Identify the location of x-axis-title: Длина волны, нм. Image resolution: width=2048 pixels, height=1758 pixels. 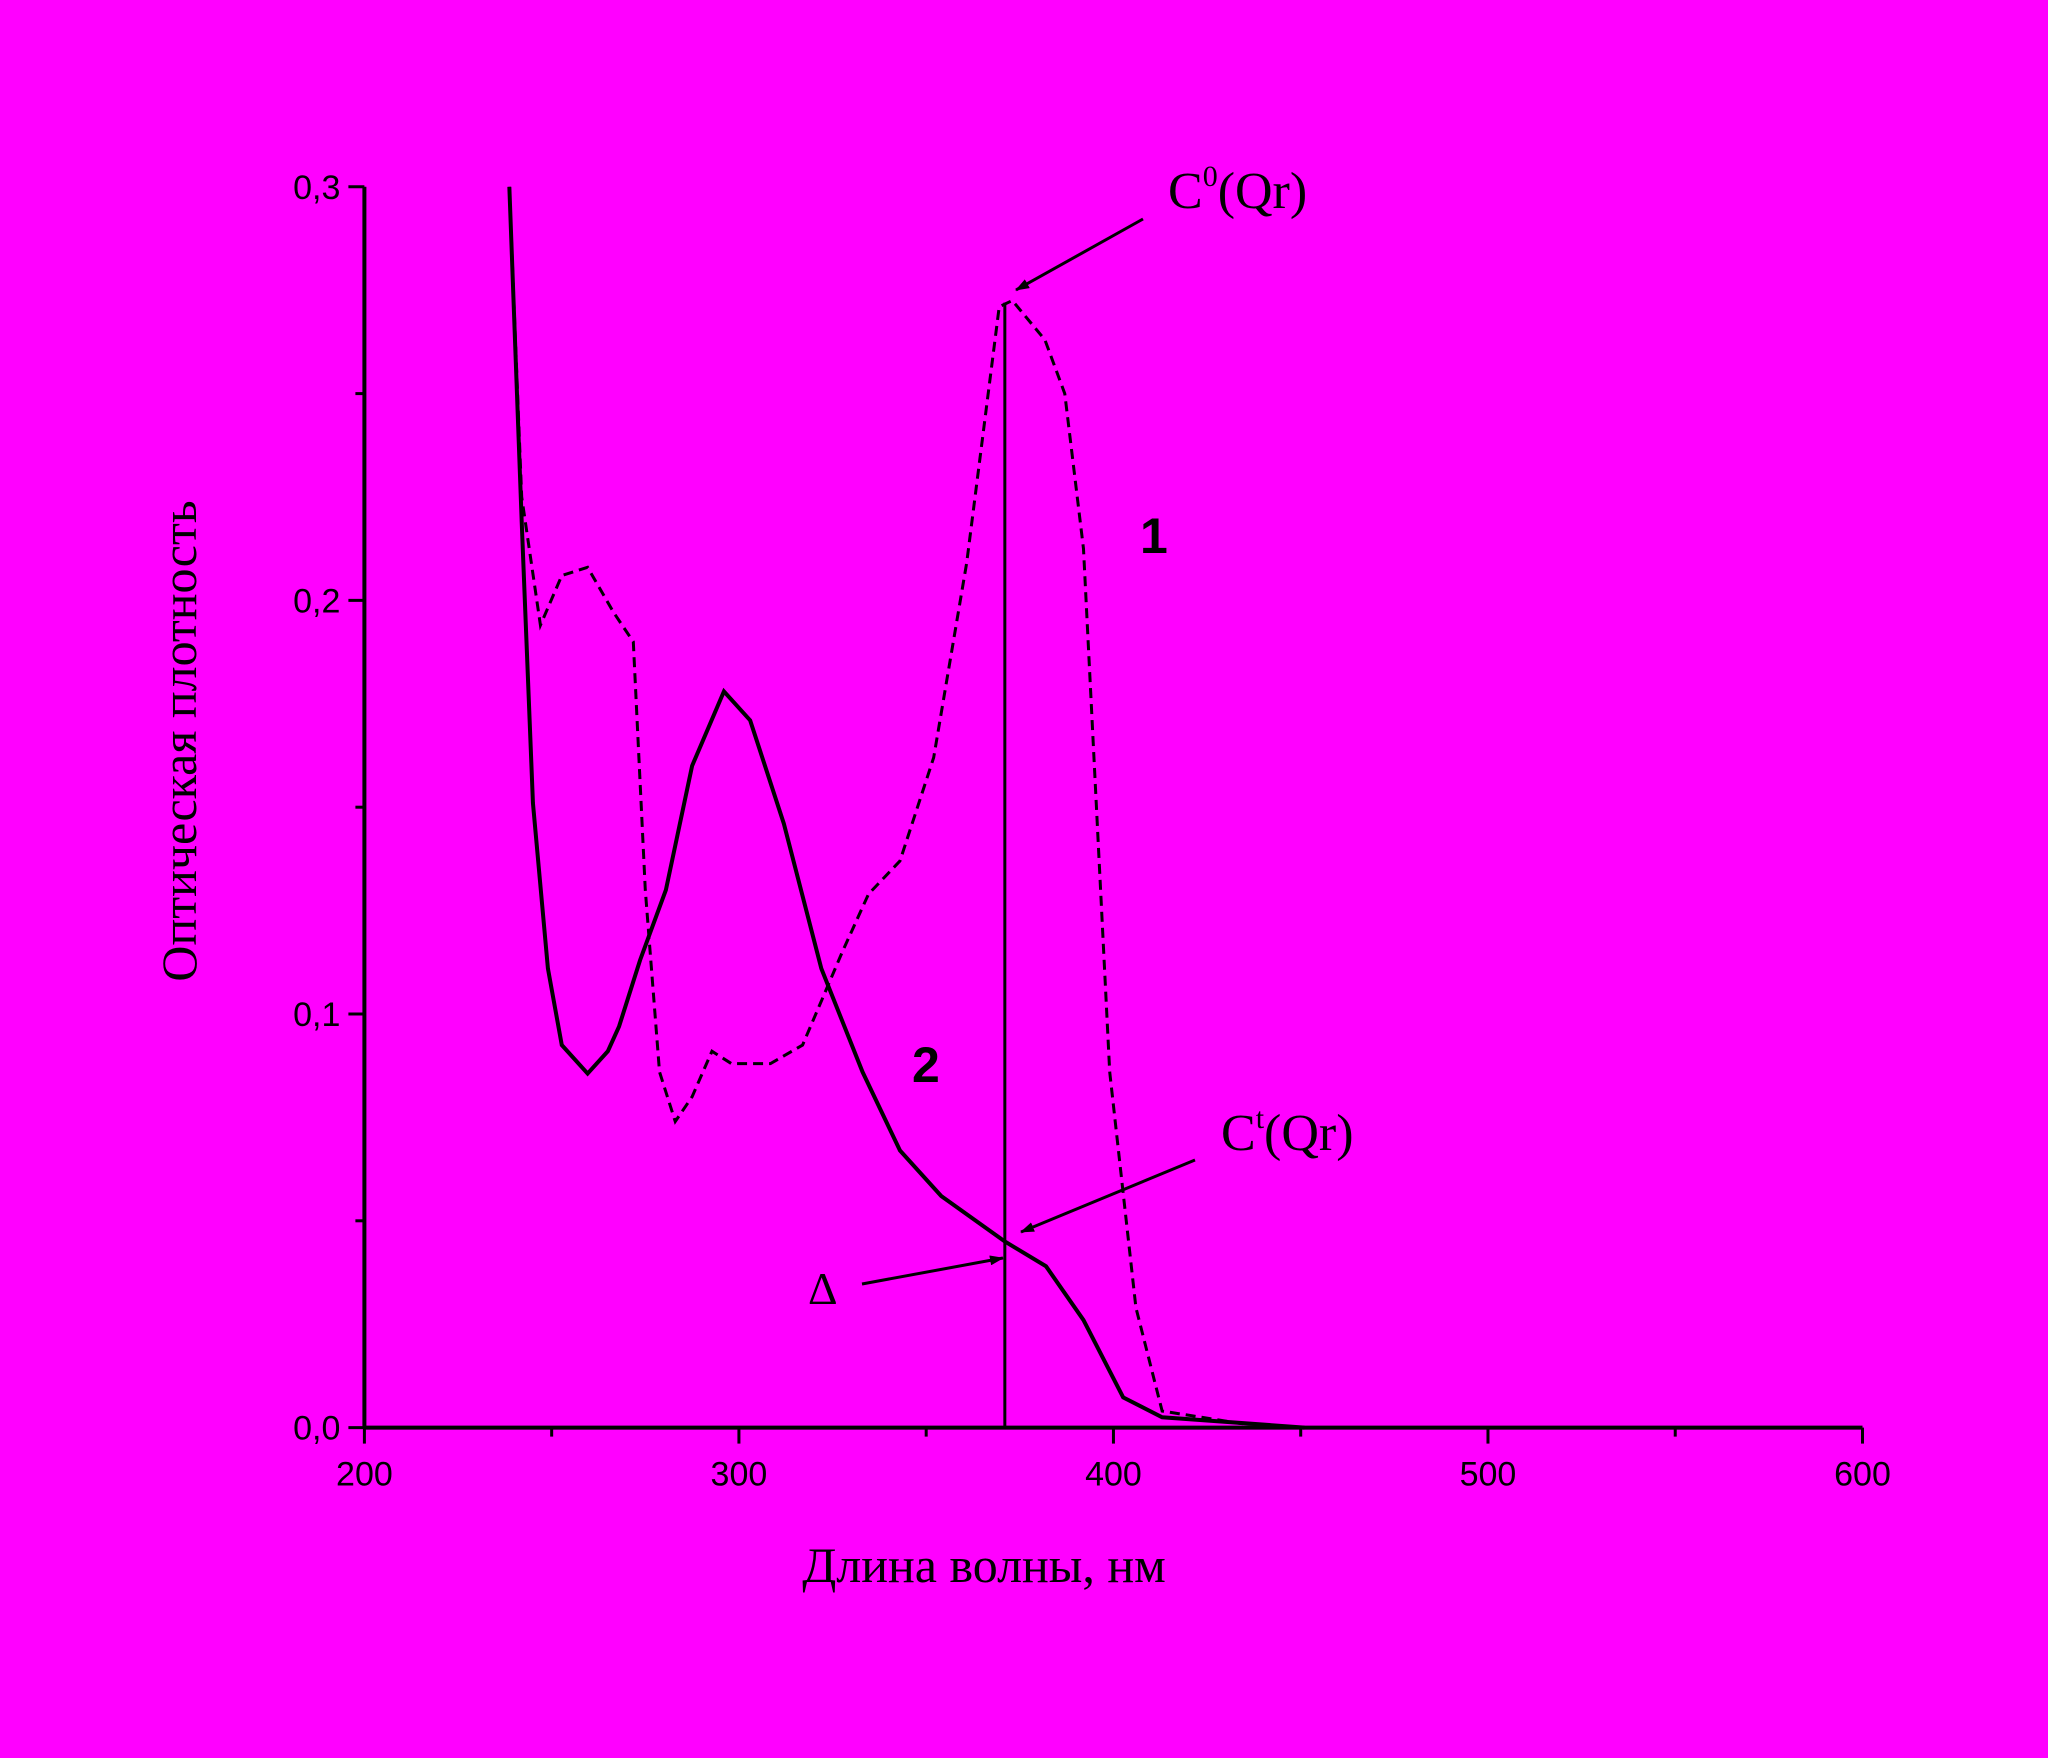
(984, 1565).